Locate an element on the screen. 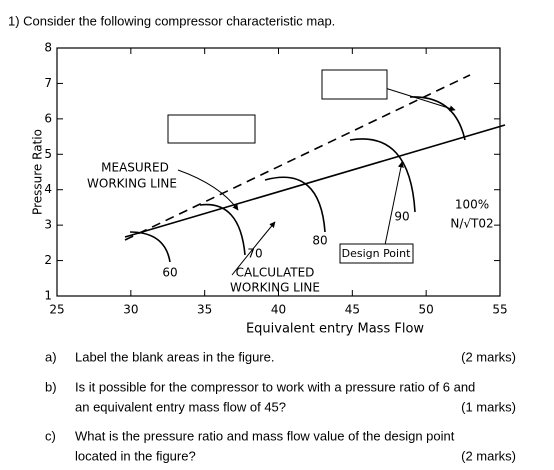  x-axis-label: Equivalent entry Mass Flow is located at coordinates (335, 329).